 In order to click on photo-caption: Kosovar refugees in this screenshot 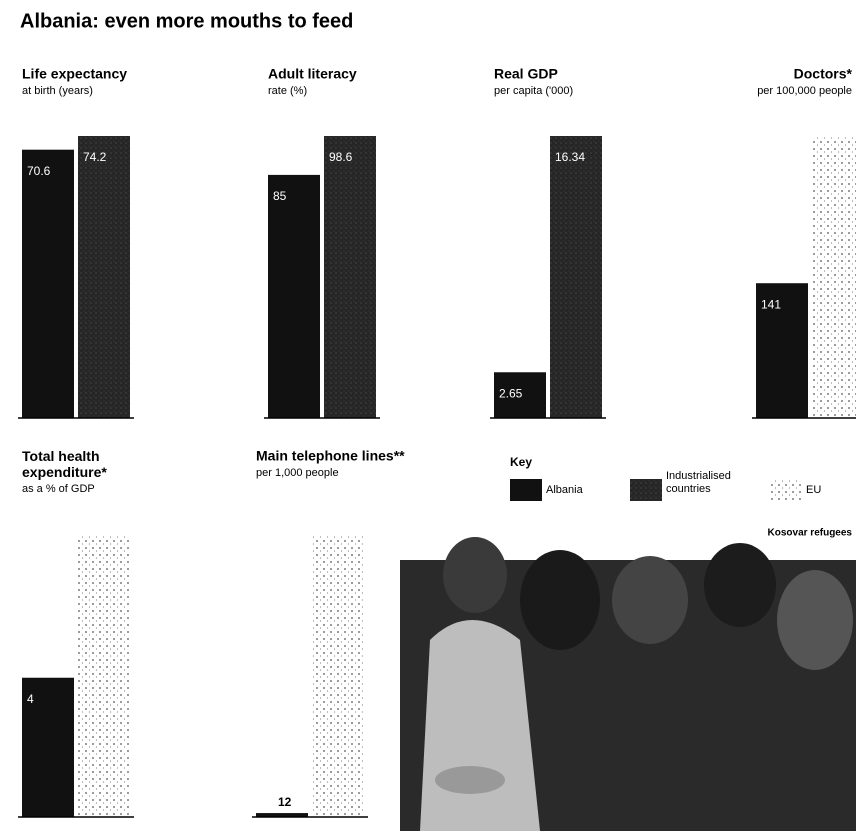, I will do `click(810, 533)`.